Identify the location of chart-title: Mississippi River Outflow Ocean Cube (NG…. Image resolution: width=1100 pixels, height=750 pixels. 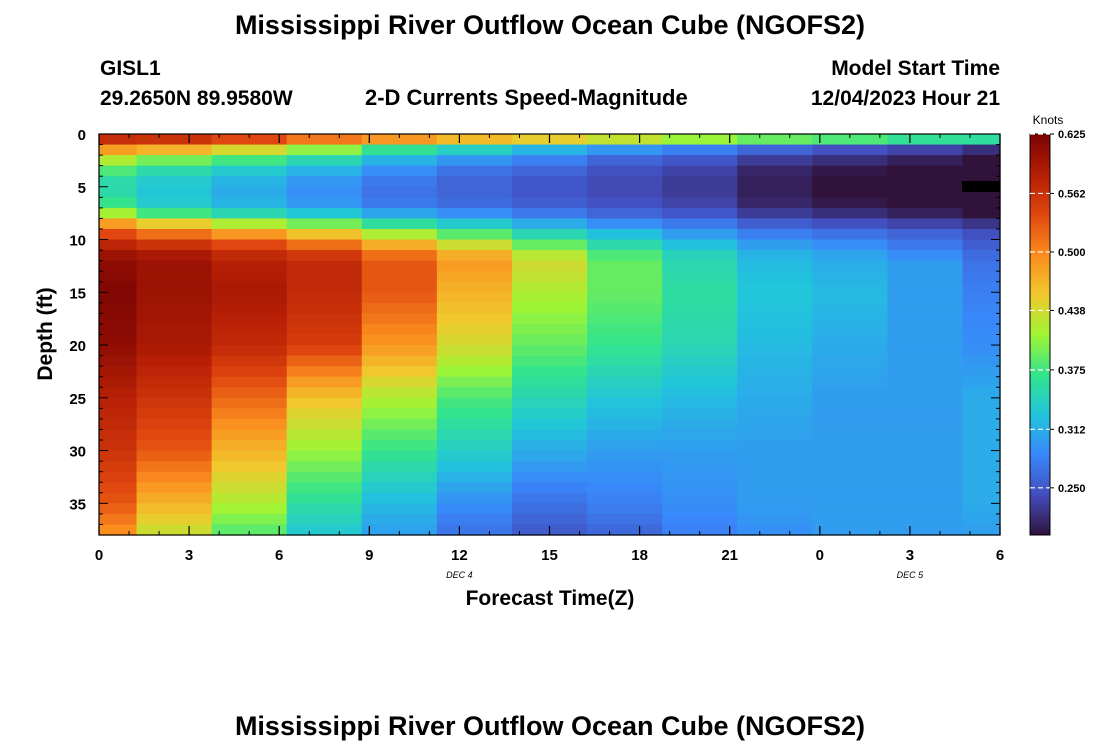
(550, 25).